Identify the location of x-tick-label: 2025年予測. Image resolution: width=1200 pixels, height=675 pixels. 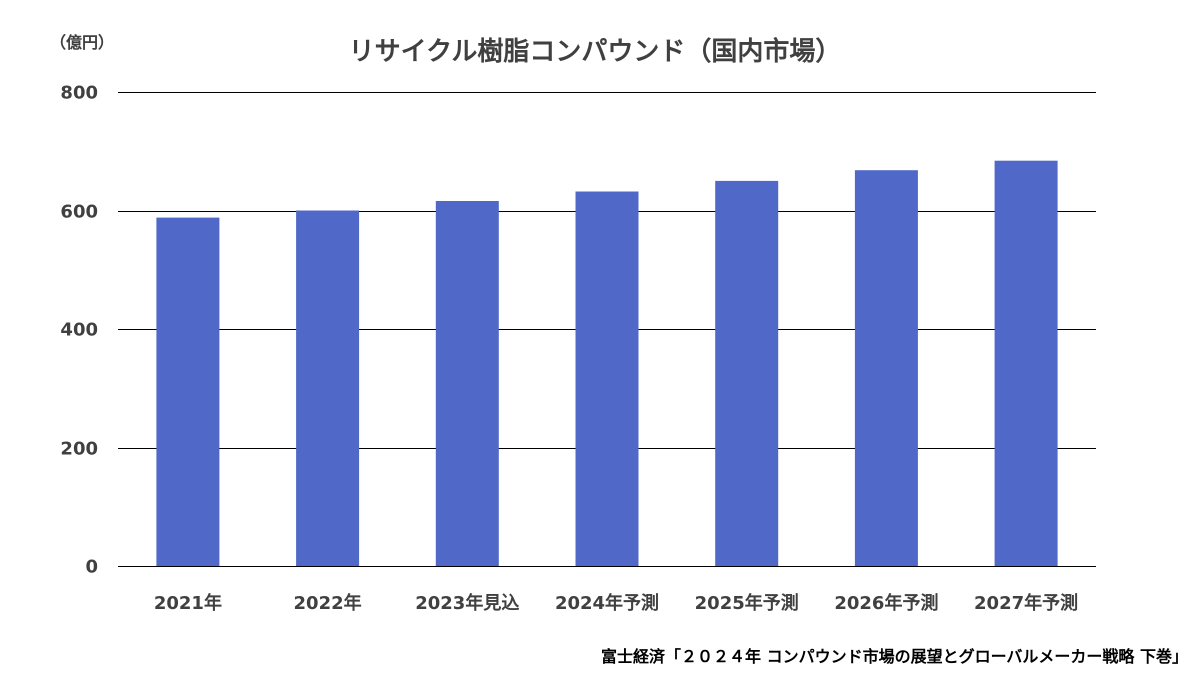
(747, 603).